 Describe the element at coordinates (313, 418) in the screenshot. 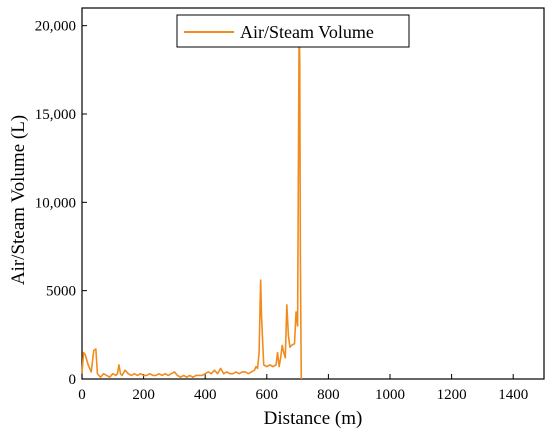

I see `x-axis-title: Distance (m)` at that location.